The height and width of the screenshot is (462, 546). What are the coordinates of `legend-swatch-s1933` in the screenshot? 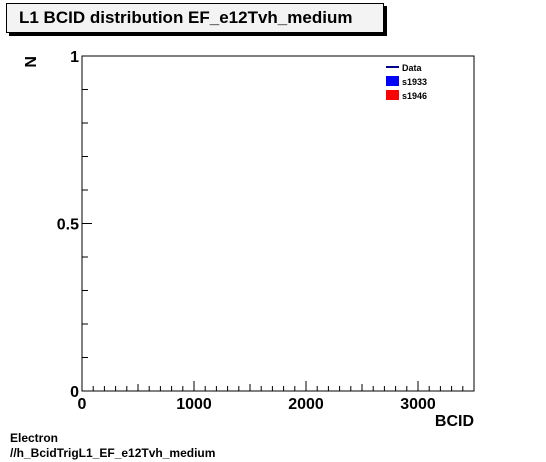 It's located at (392, 81).